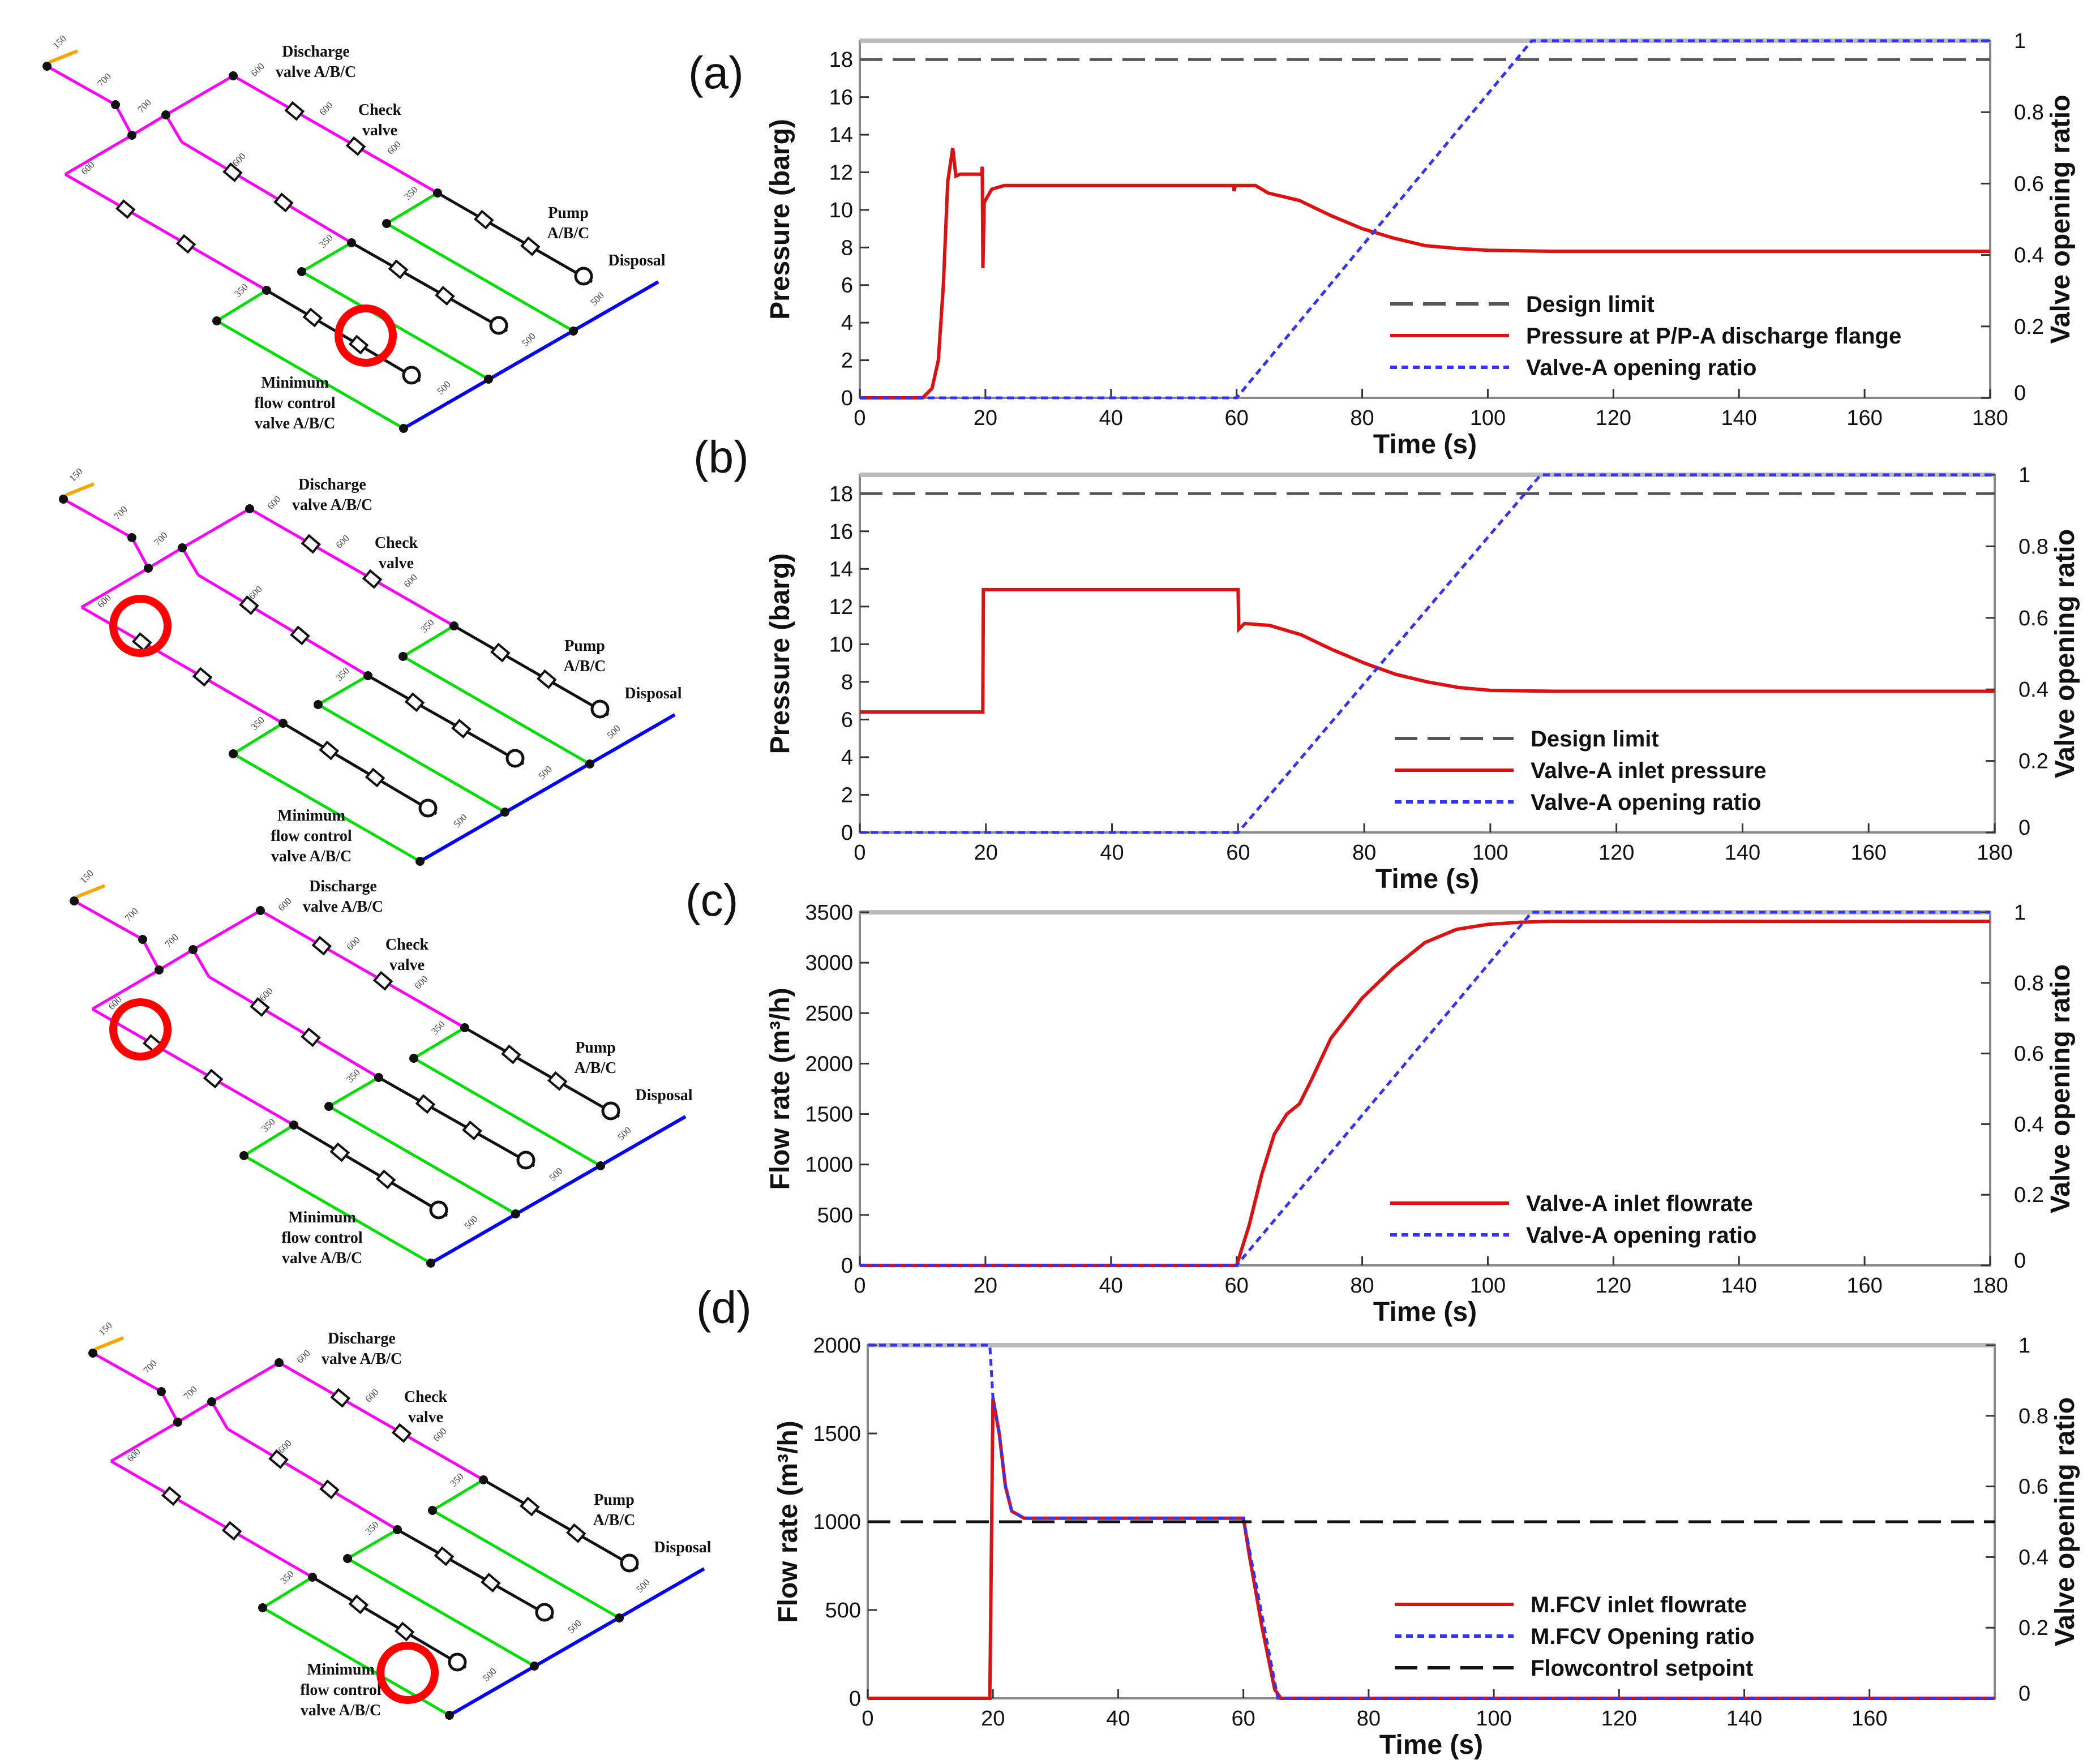 The height and width of the screenshot is (1760, 2100). I want to click on label-check-valve: valve, so click(396, 563).